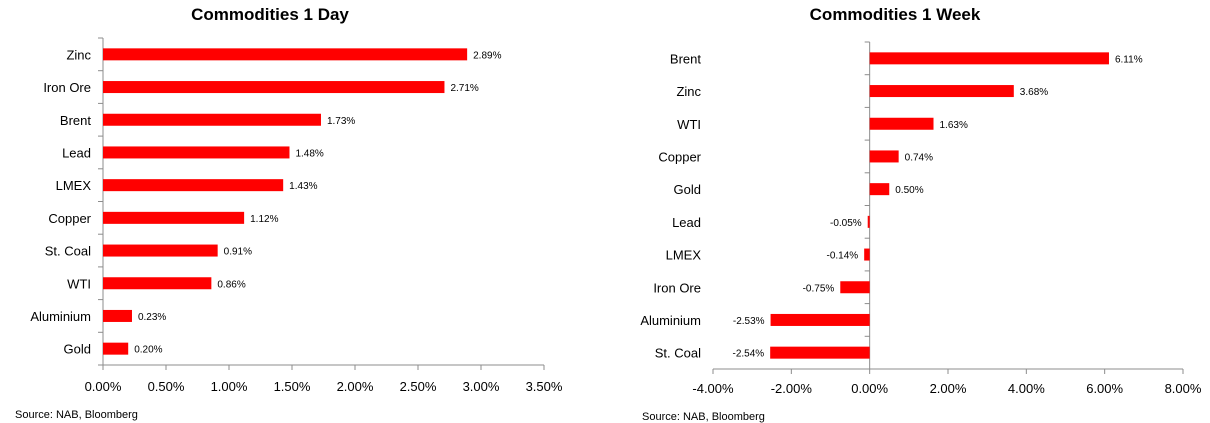 This screenshot has height=423, width=1210. I want to click on data-label: 2.71%, so click(464, 88).